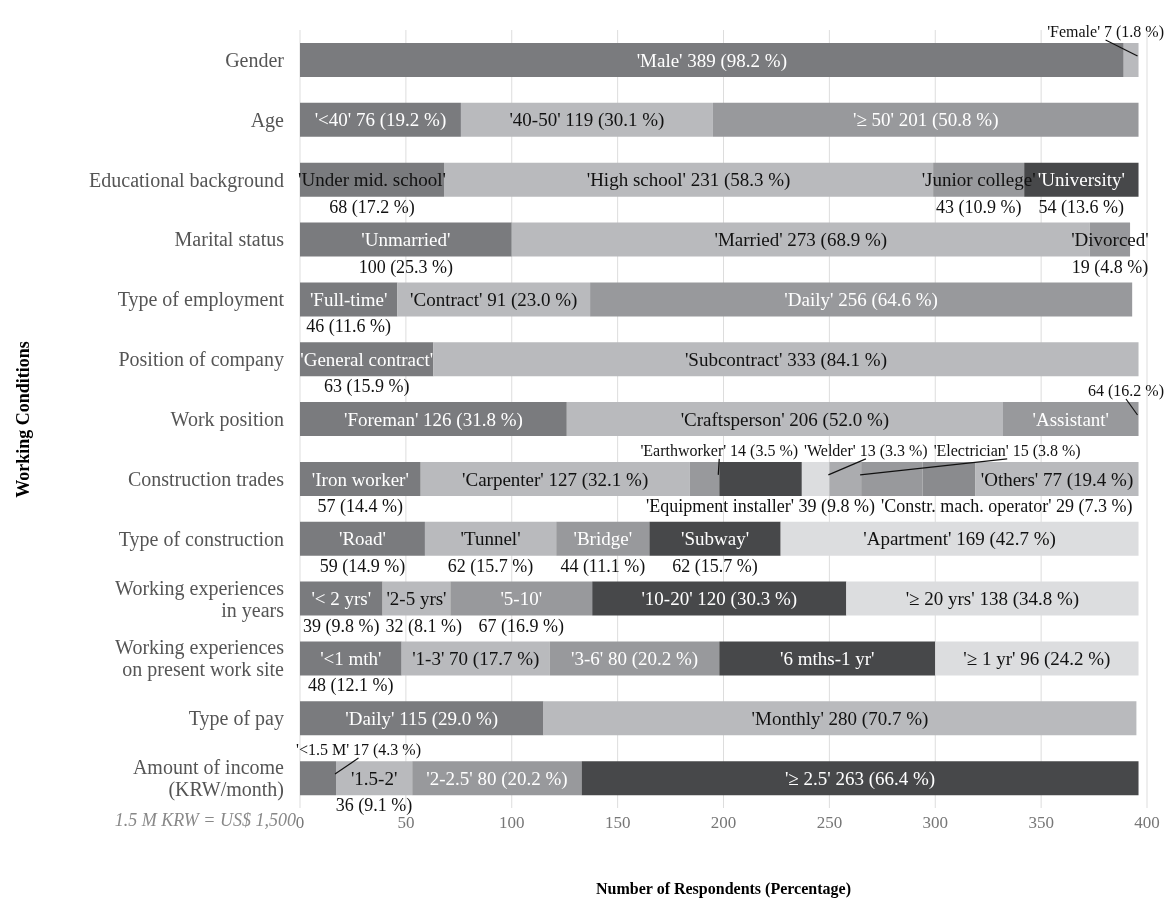  Describe the element at coordinates (866, 450) in the screenshot. I see `annotation: 'Welder' 13 (3.3 %)` at that location.